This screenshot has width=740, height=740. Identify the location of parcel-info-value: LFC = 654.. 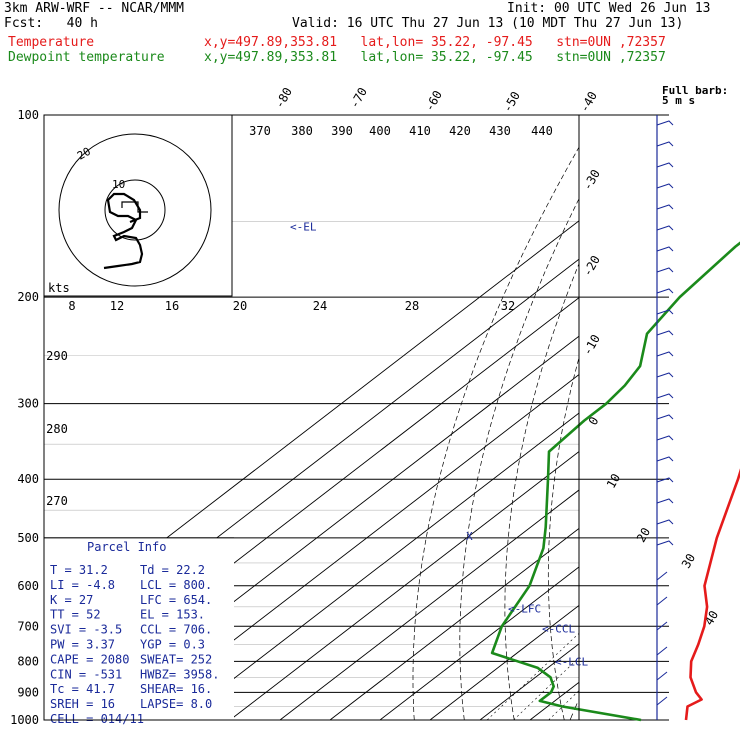
(176, 600).